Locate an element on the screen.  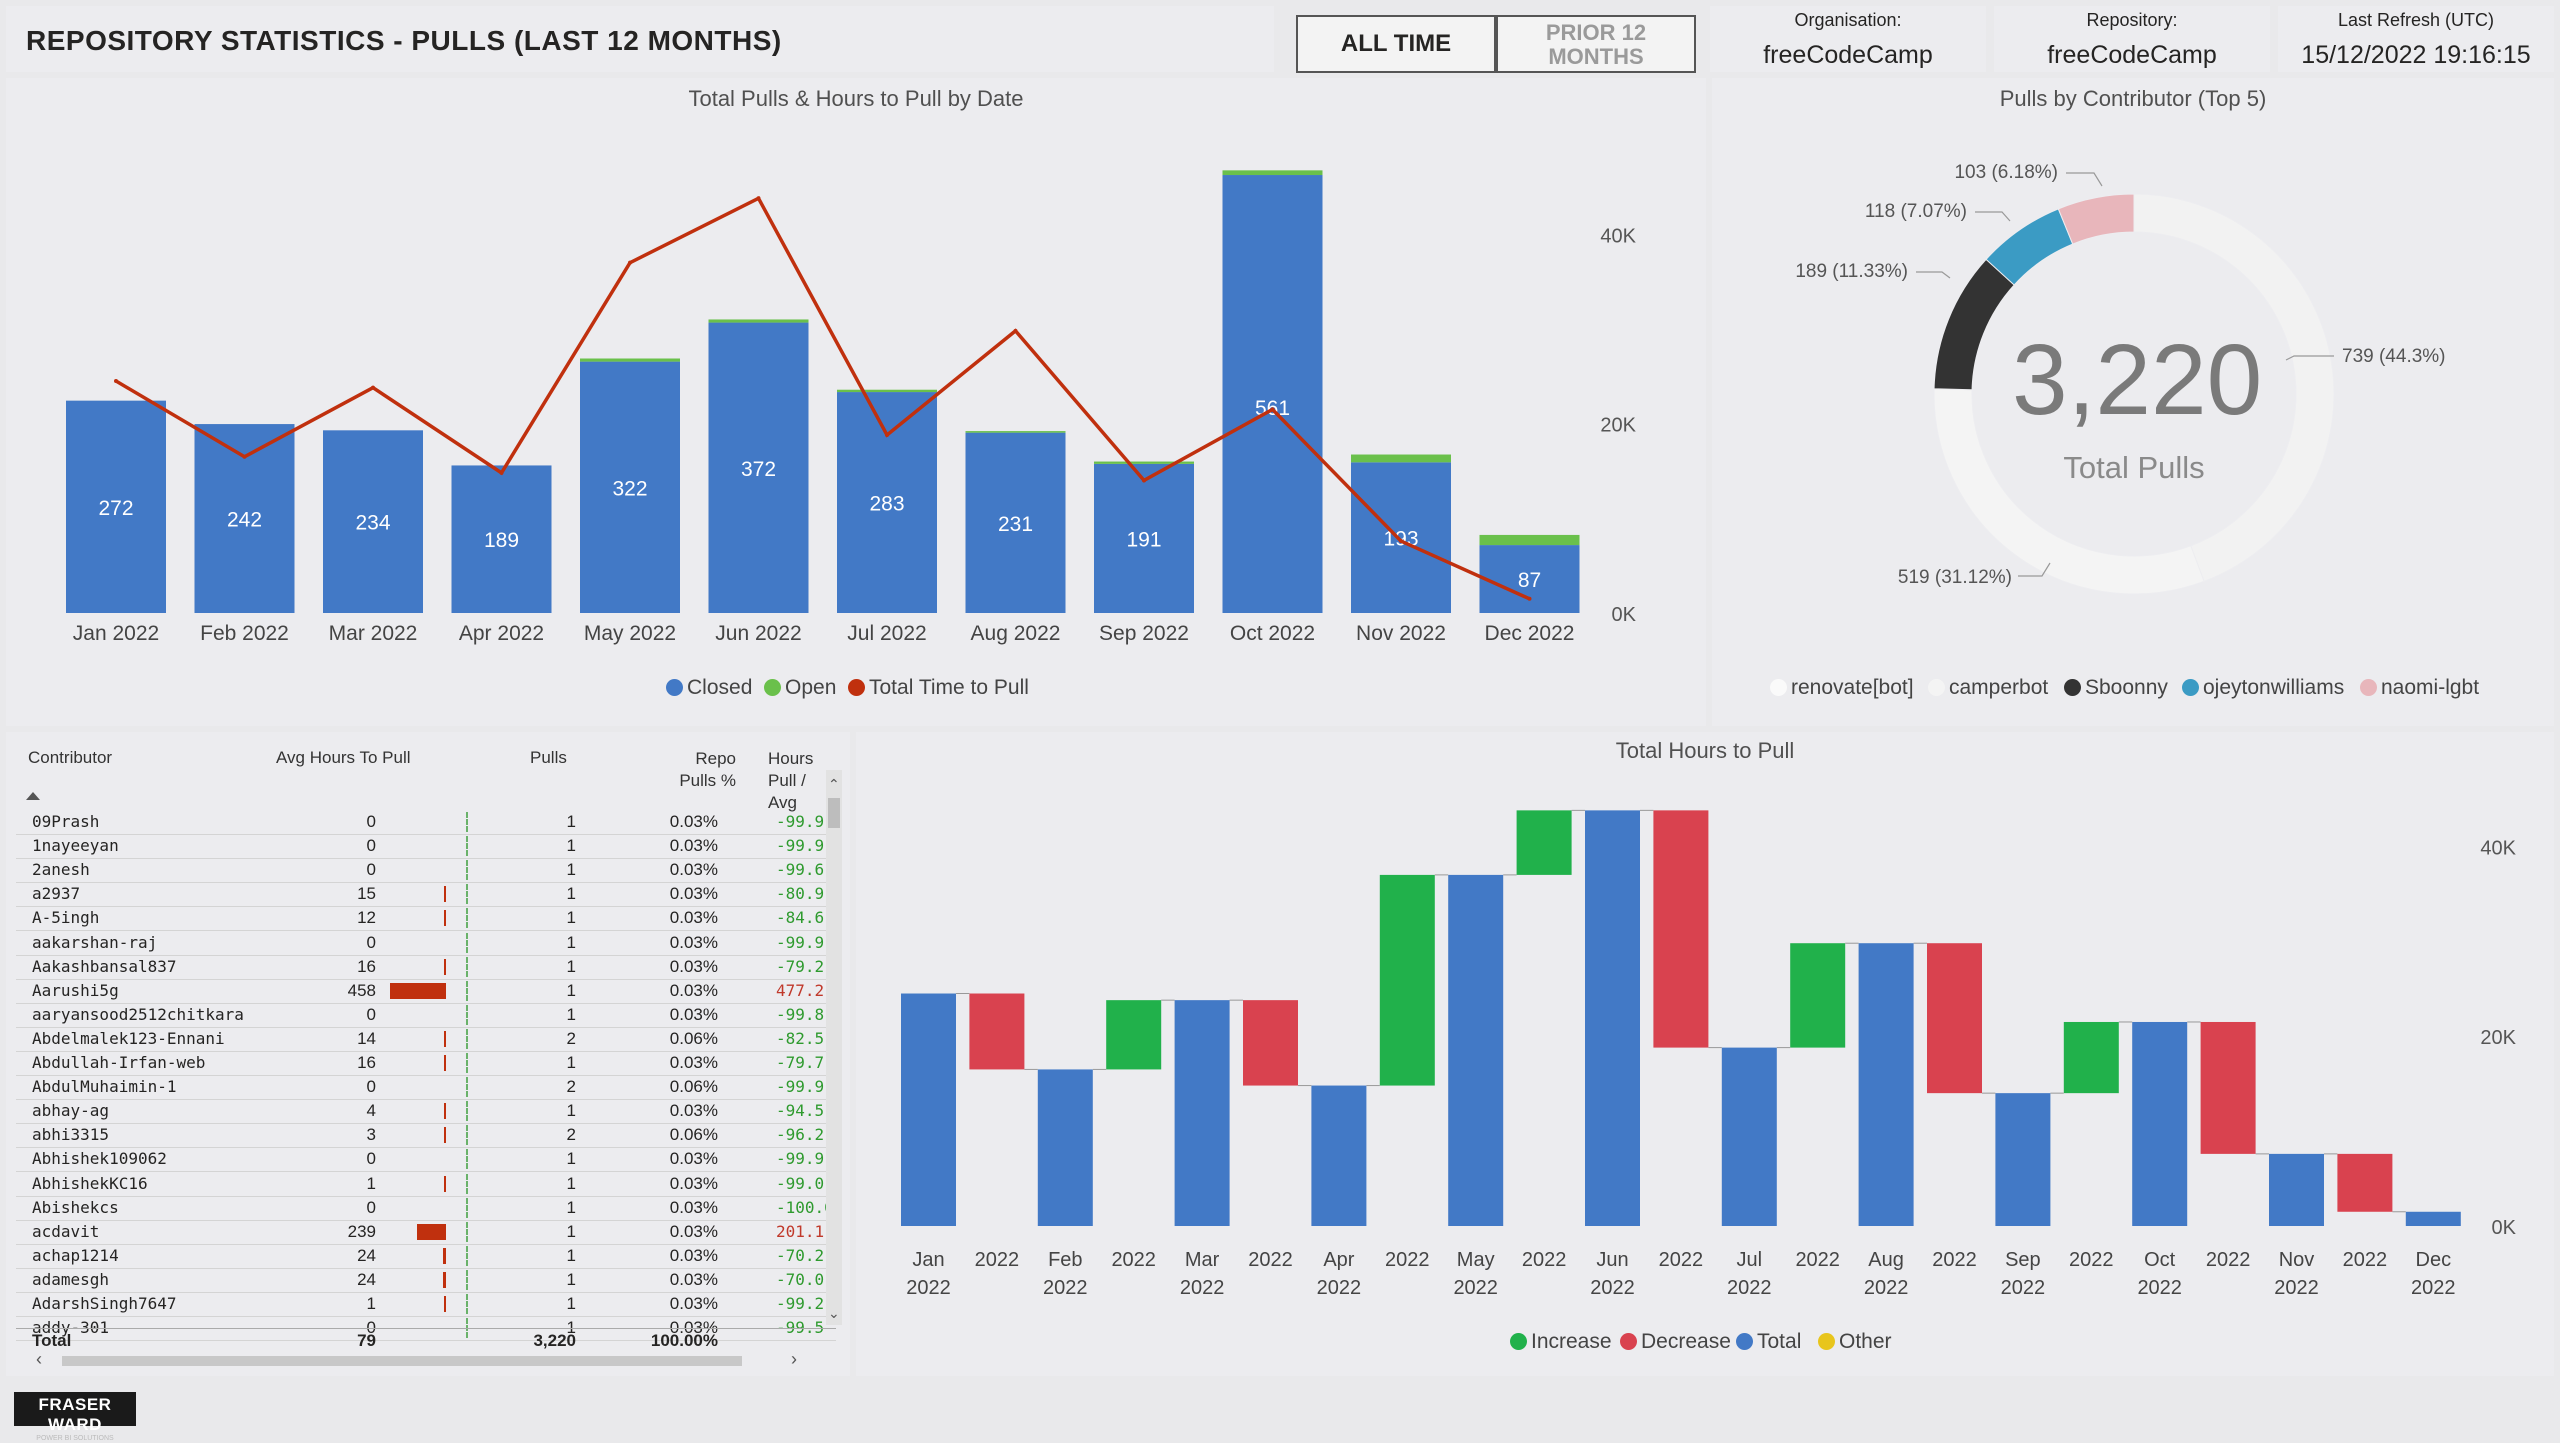
table-row: 09Prash 0 1 0.03% -99.9 is located at coordinates (426, 822).